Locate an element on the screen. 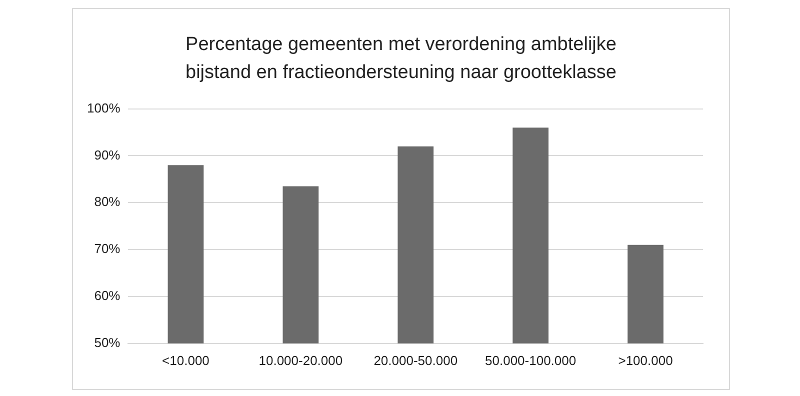 This screenshot has width=800, height=396. chart-title: Percentage gemeenten met verordening ambtelijke bijstand en fractieondersteuning naar grootteklasse is located at coordinates (401, 59).